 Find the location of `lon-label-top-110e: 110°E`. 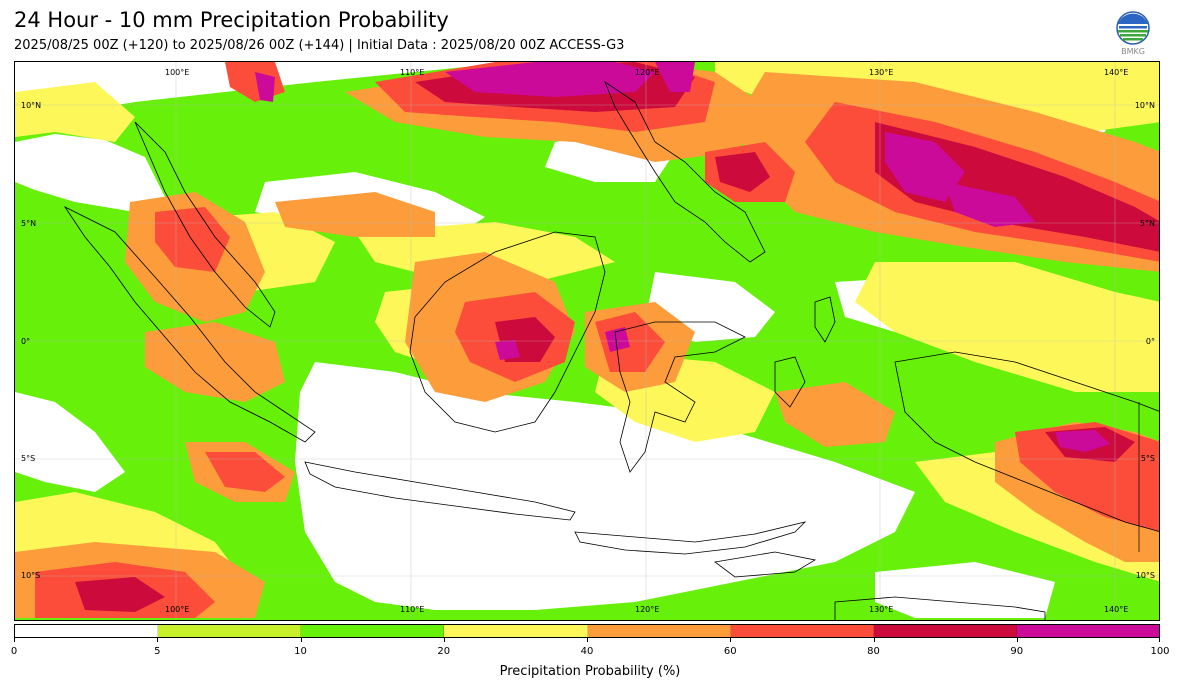

lon-label-top-110e: 110°E is located at coordinates (412, 72).